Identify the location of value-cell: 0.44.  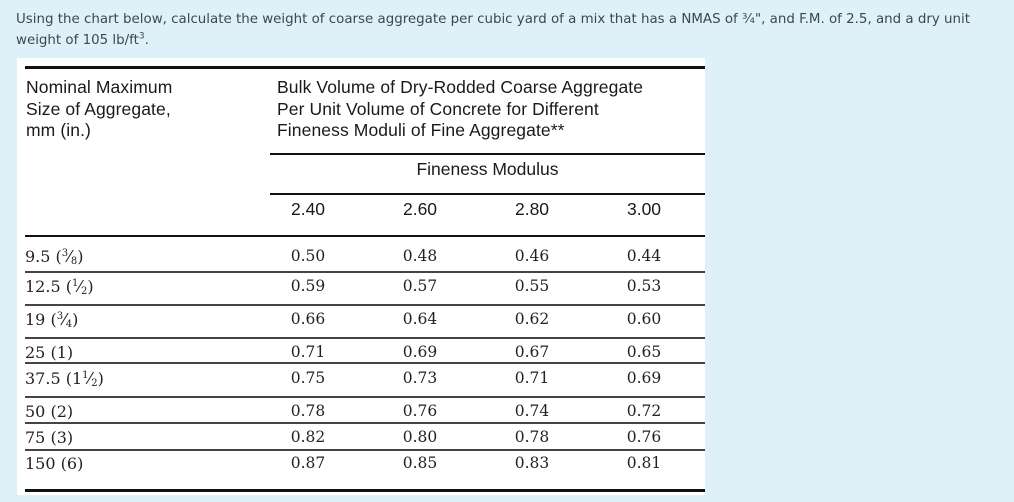
(644, 256).